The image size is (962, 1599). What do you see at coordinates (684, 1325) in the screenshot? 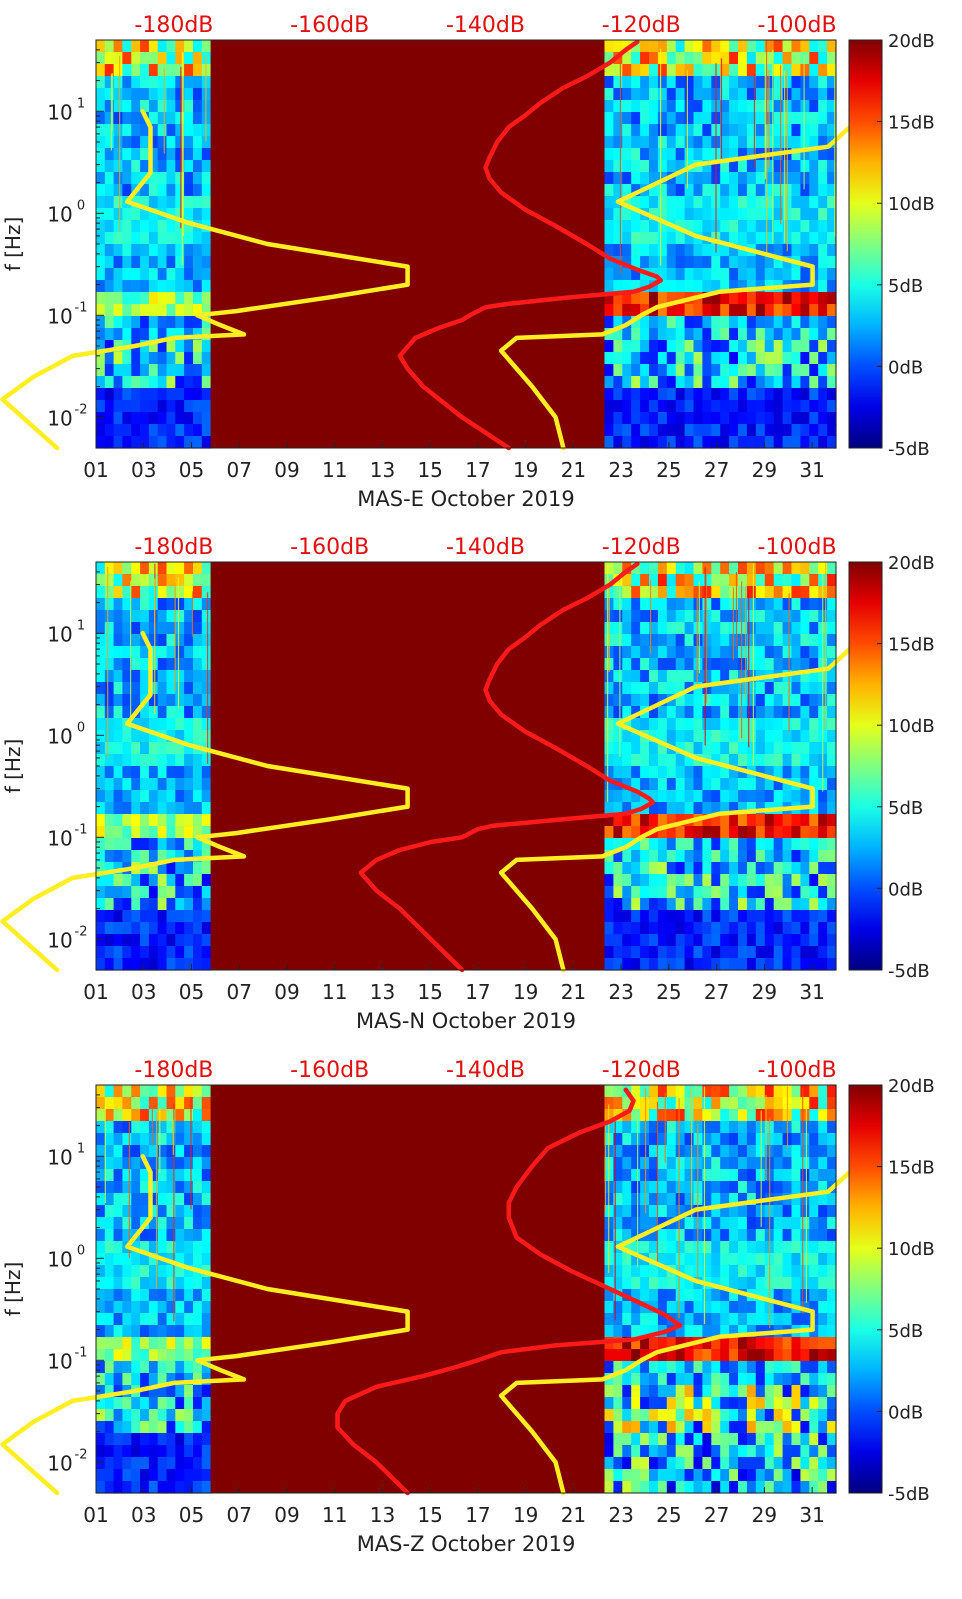
I see `nhnm-yellow-curve` at bounding box center [684, 1325].